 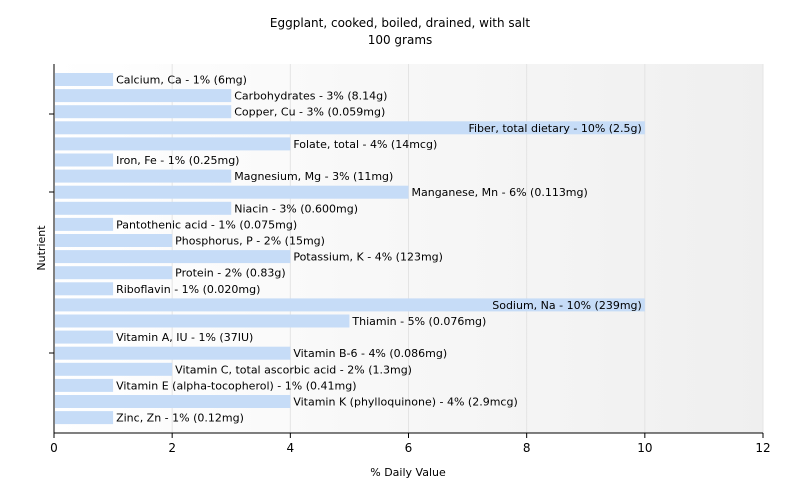 What do you see at coordinates (172, 448) in the screenshot?
I see `x-tick-label: 2` at bounding box center [172, 448].